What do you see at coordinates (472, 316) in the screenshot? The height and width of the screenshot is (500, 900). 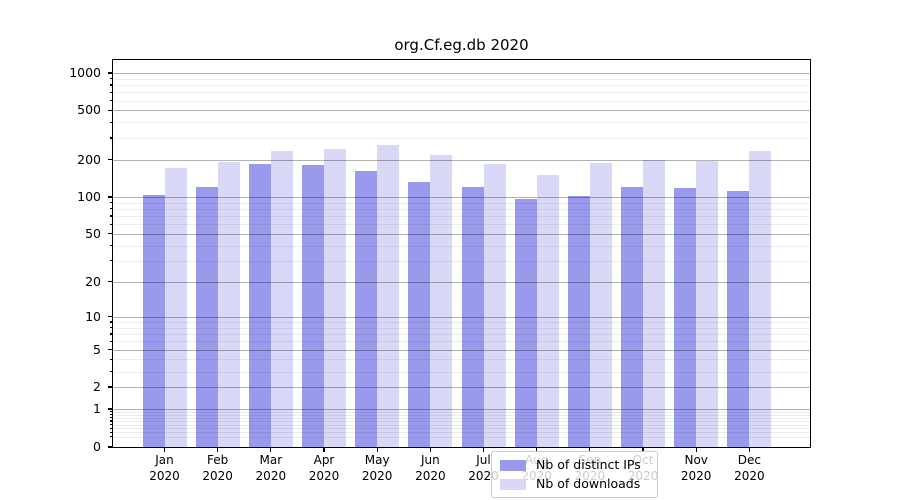 I see `bar-nb-of-distinct-ips-jul` at bounding box center [472, 316].